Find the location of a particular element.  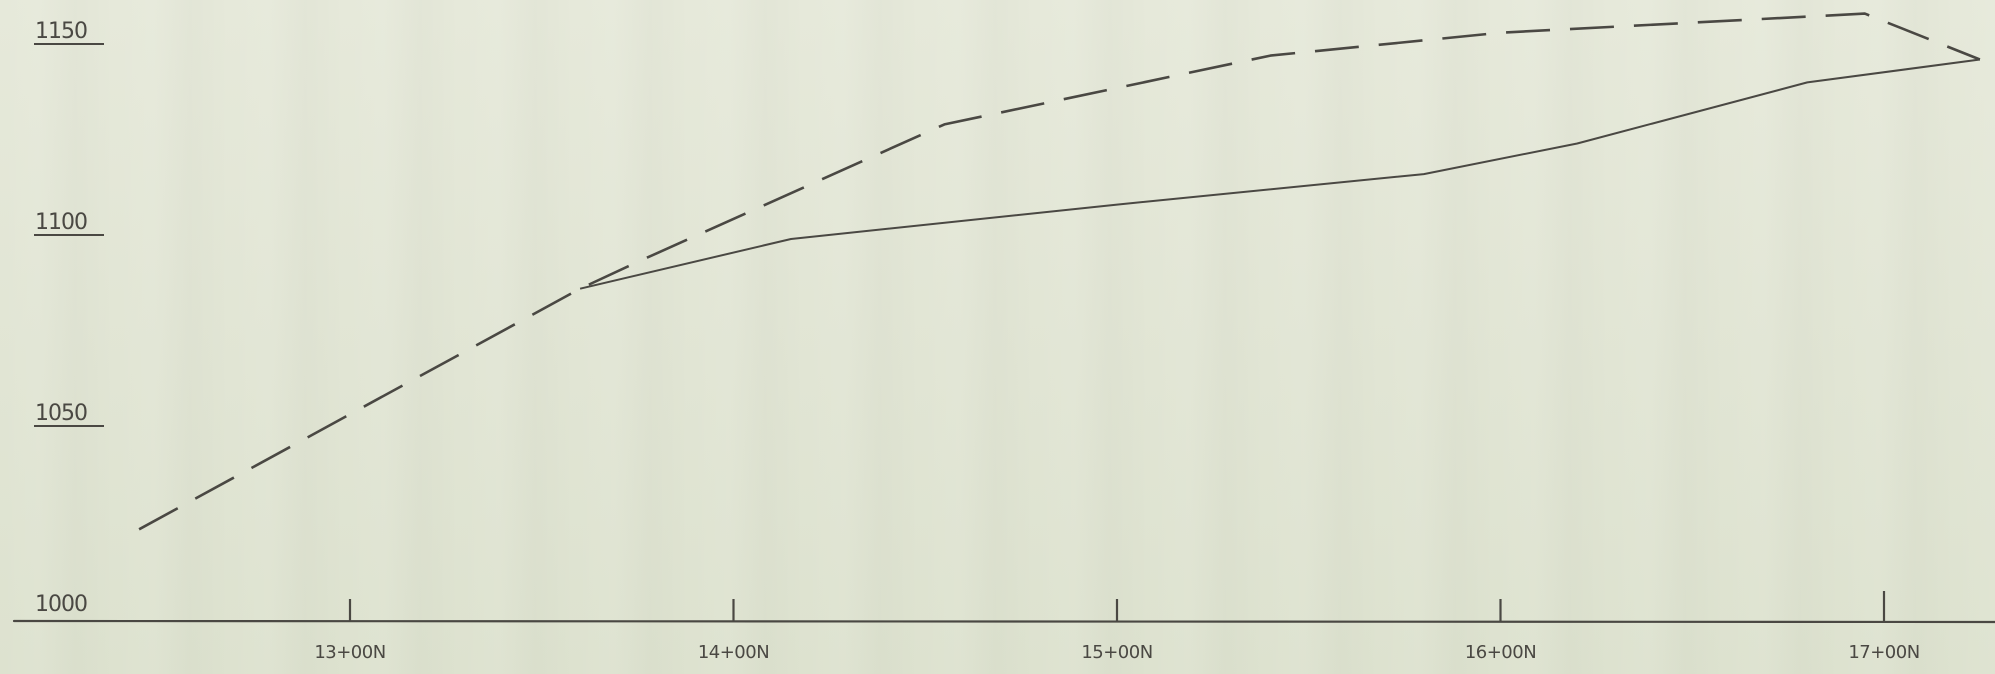

y-tick-labels: 1000 1050 1100 1150 is located at coordinates (69, 318).